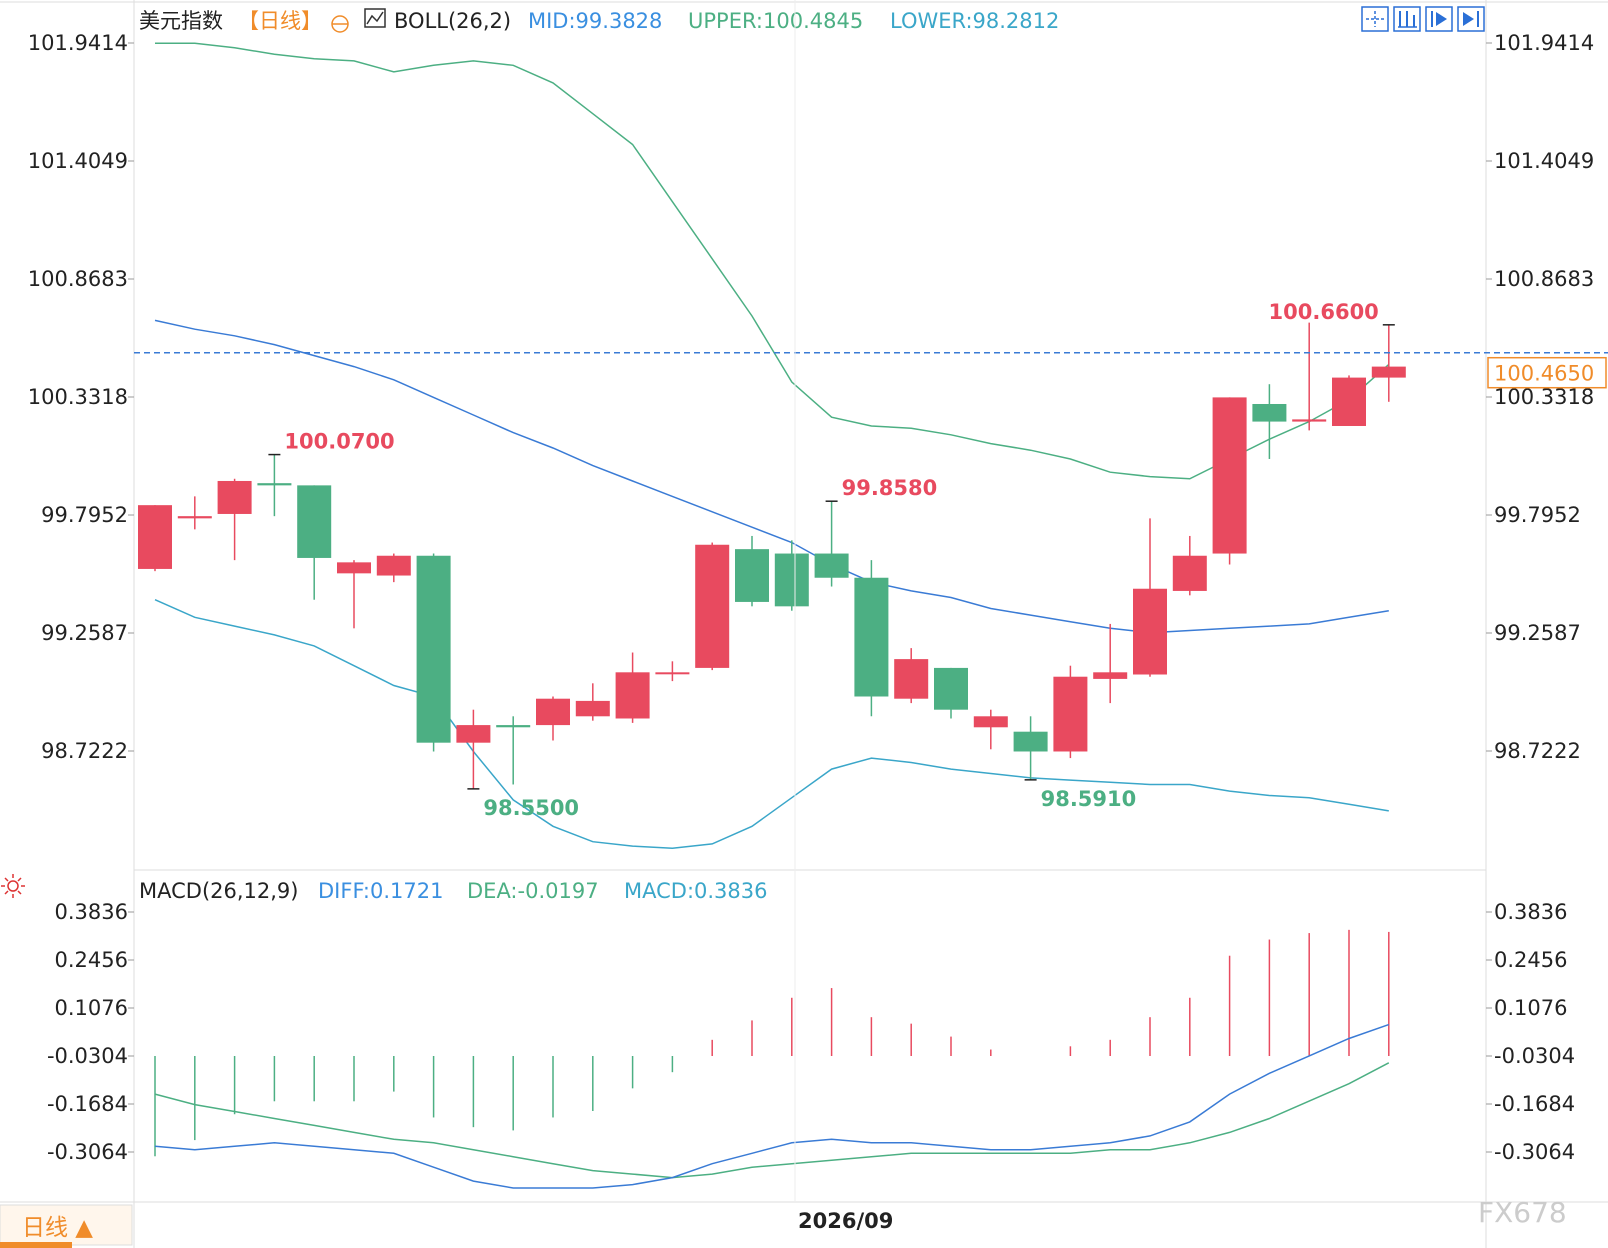 The width and height of the screenshot is (1608, 1248). I want to click on chart-toolbar, so click(1423, 19).